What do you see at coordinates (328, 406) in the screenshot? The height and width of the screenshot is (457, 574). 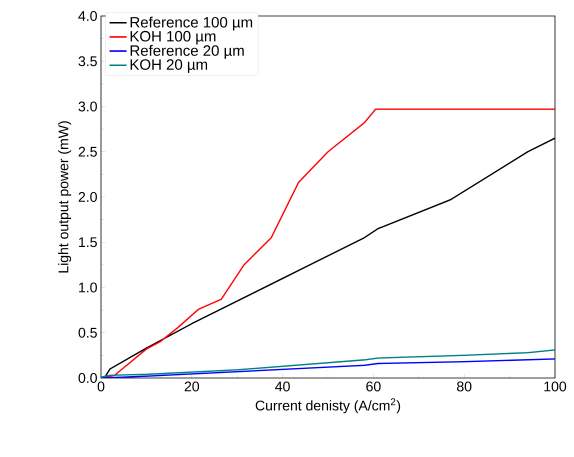 I see `x-axis-title: Current denisty (A/cm$^{2}$)` at bounding box center [328, 406].